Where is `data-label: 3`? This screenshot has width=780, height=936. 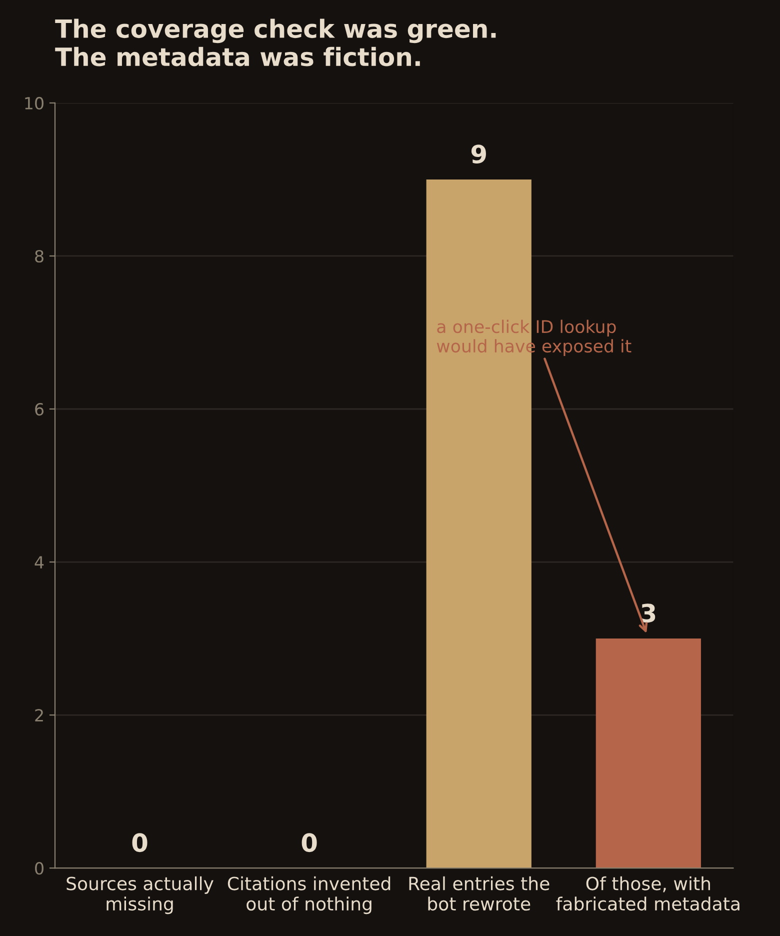
data-label: 3 is located at coordinates (648, 613).